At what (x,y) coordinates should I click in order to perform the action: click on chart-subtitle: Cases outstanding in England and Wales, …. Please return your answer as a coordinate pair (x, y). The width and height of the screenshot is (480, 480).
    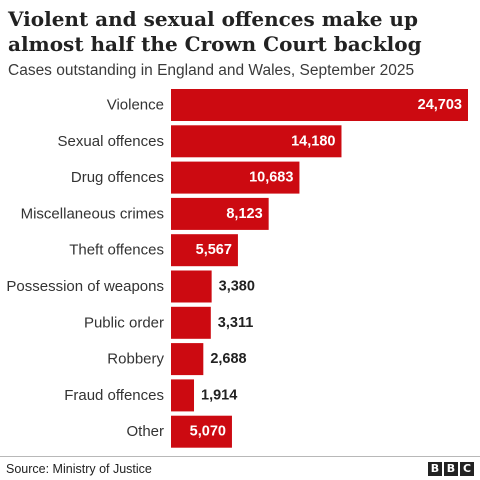
    Looking at the image, I should click on (211, 70).